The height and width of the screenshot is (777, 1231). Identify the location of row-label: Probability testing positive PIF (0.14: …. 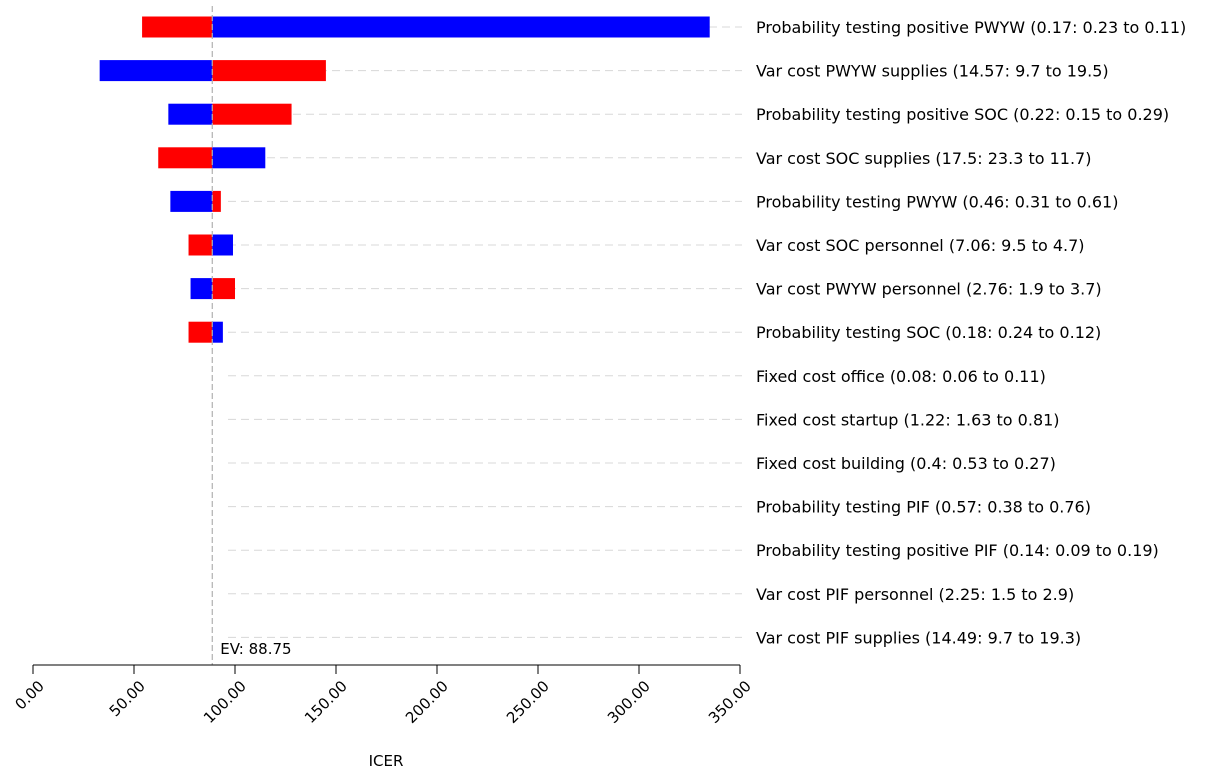
(957, 550).